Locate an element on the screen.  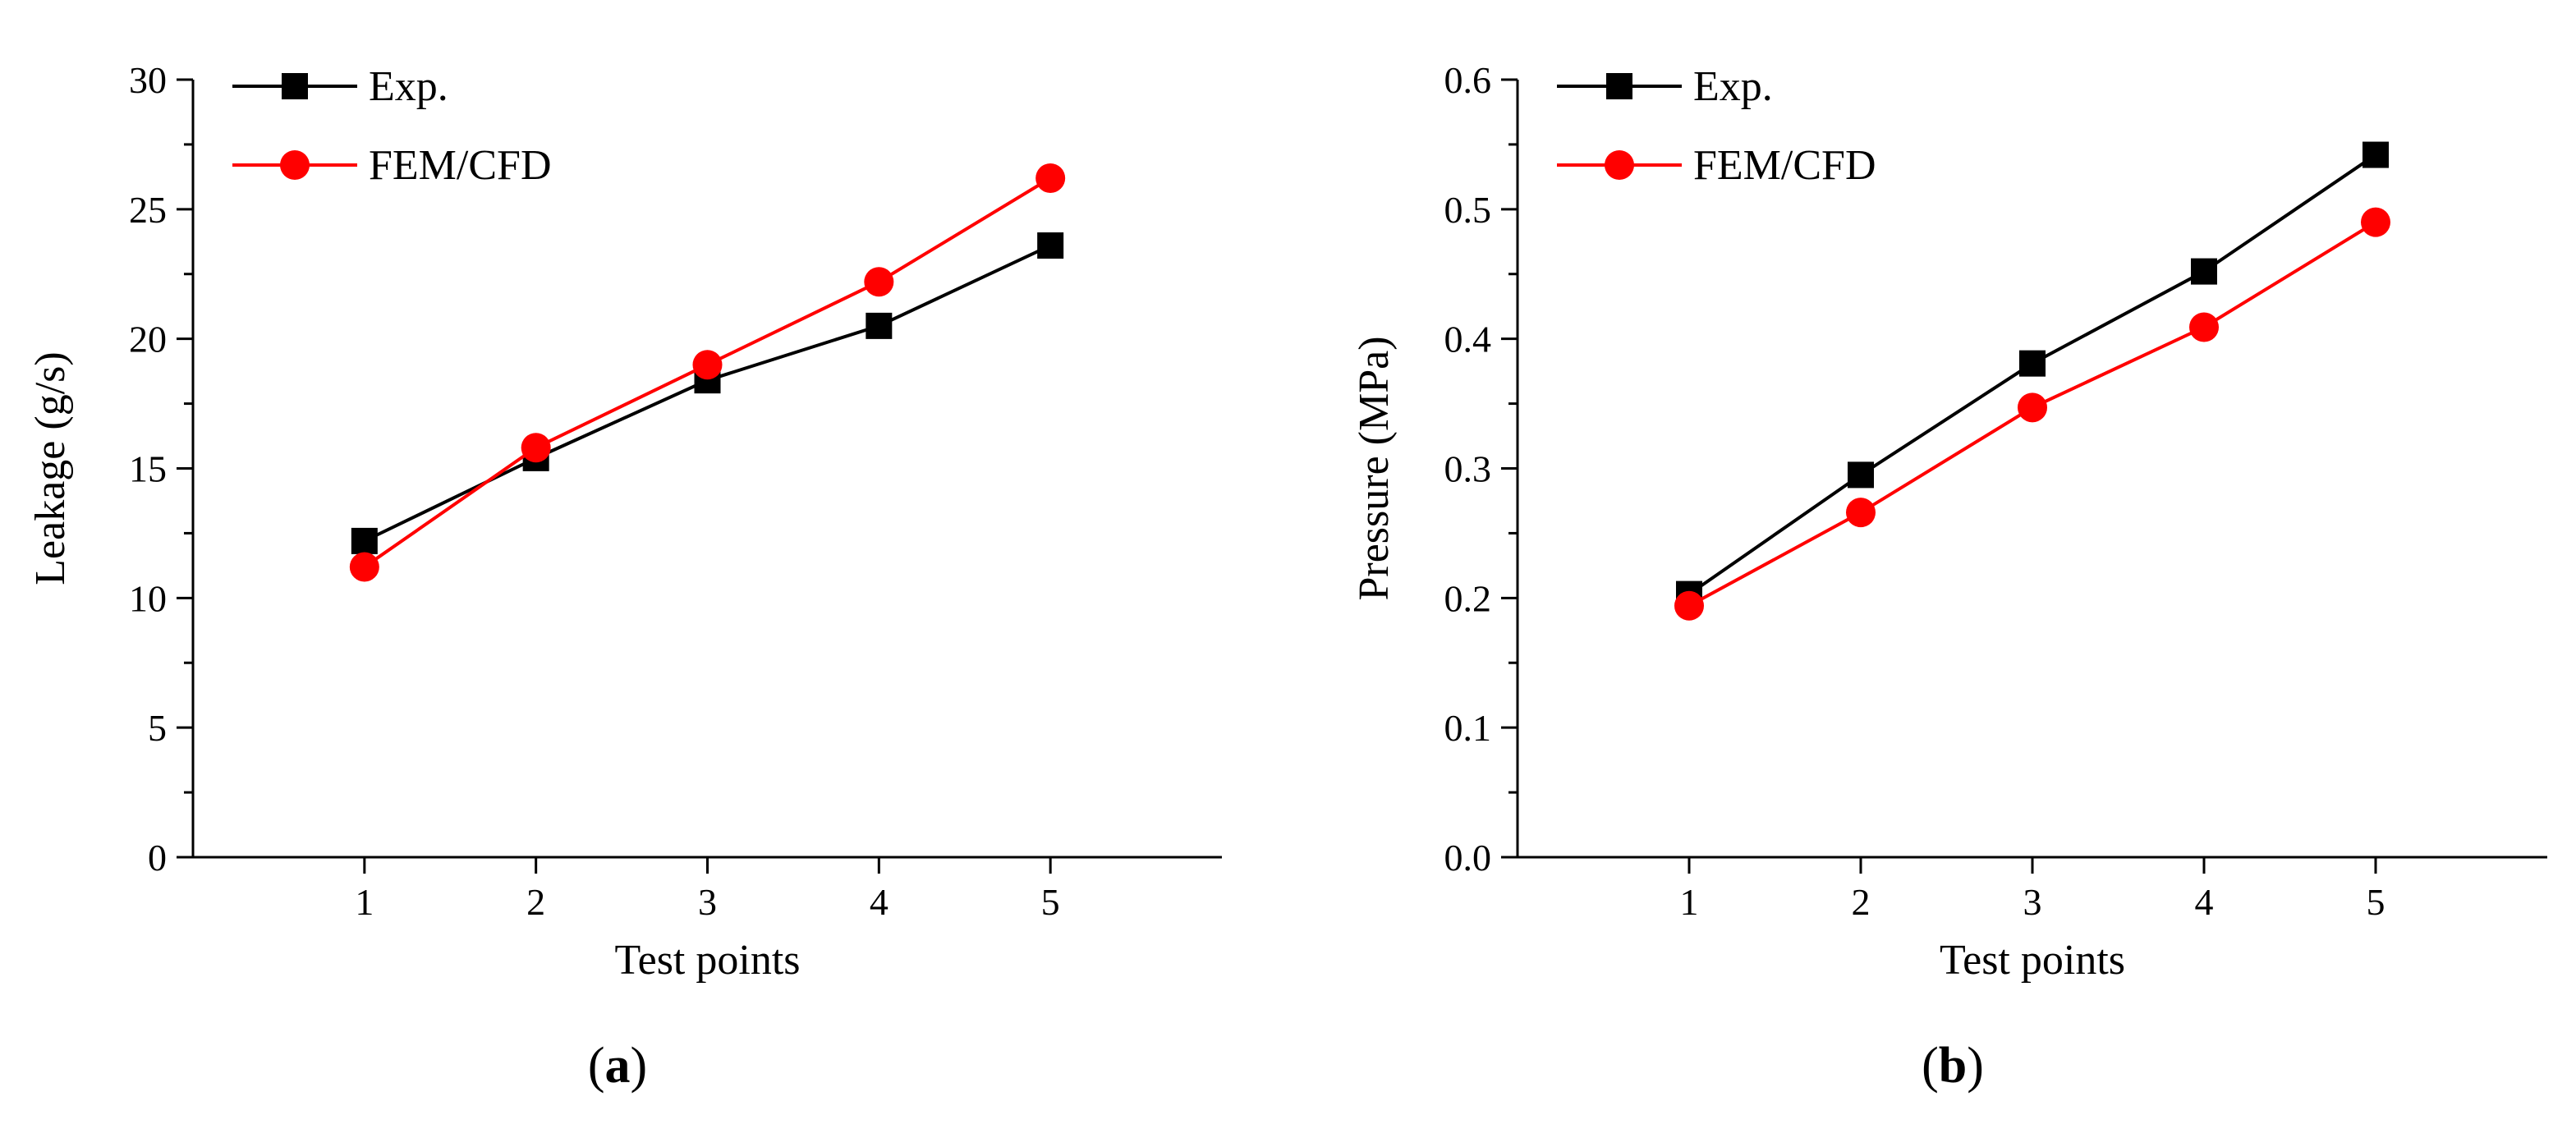
caption-letter: b is located at coordinates (1953, 1066).